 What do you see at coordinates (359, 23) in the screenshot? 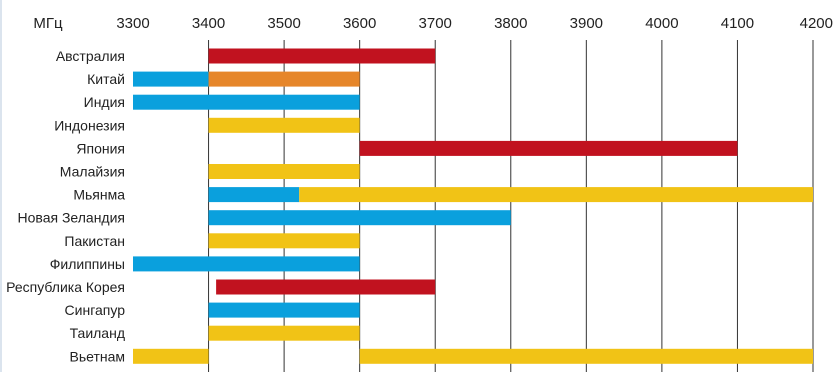
I see `x-tick-label-3600: 3600` at bounding box center [359, 23].